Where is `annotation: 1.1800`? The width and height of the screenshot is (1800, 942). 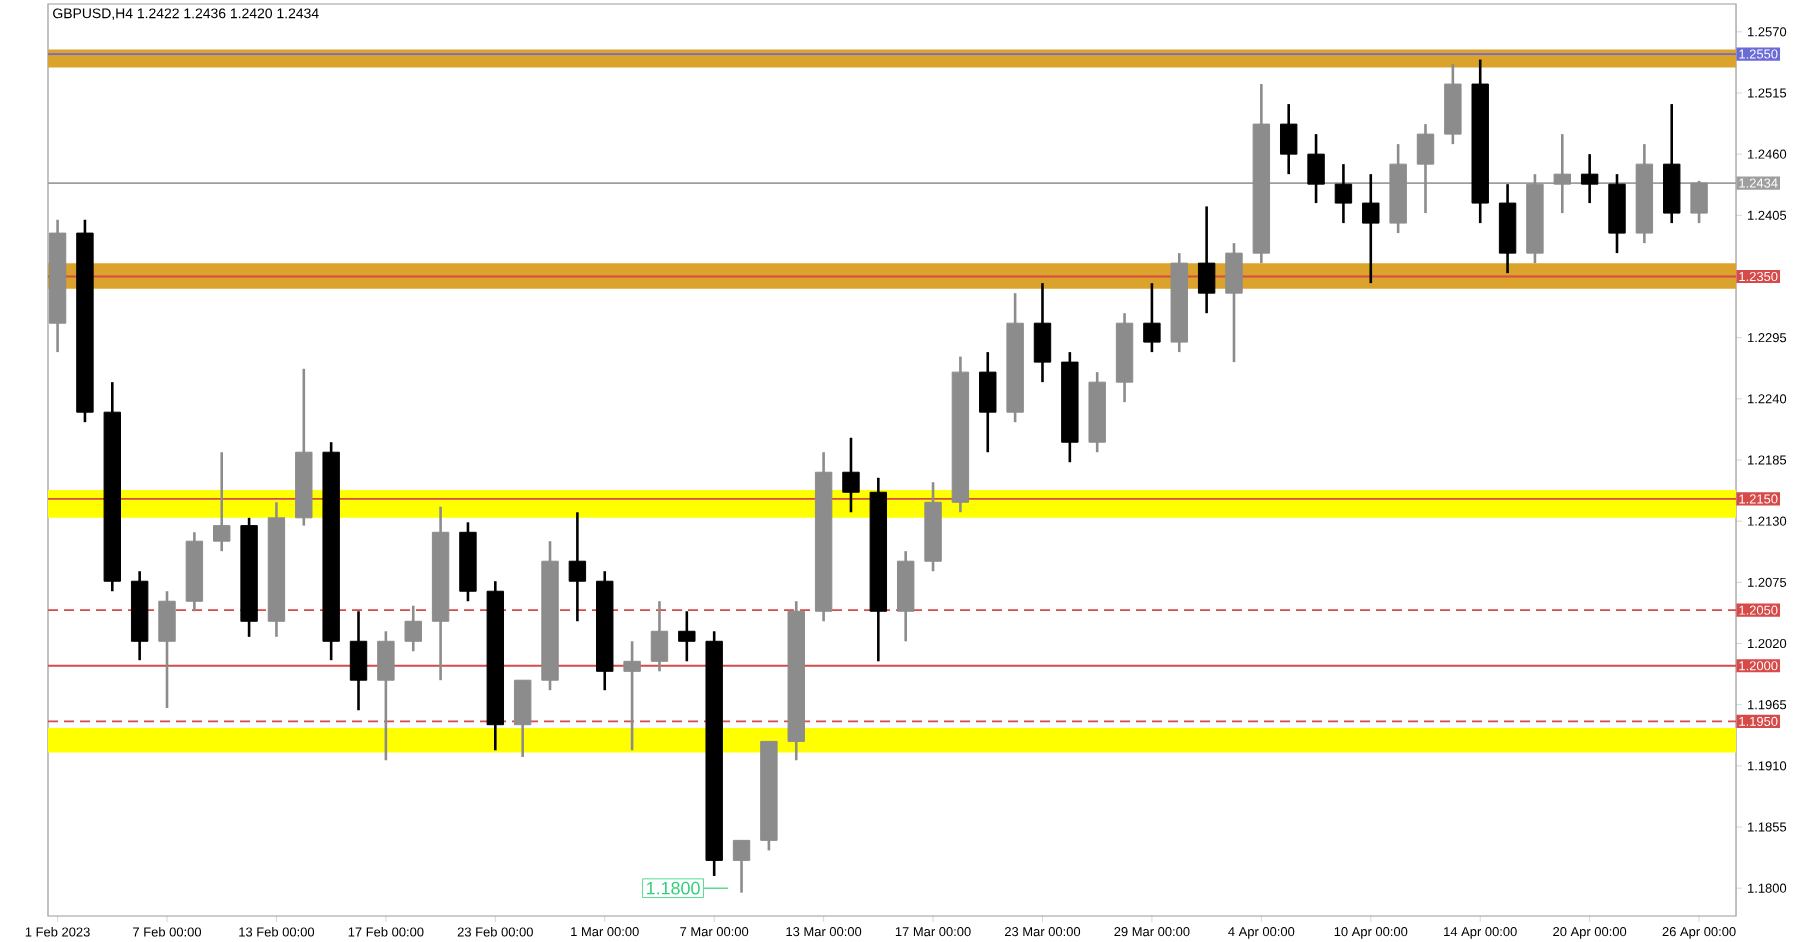 annotation: 1.1800 is located at coordinates (673, 888).